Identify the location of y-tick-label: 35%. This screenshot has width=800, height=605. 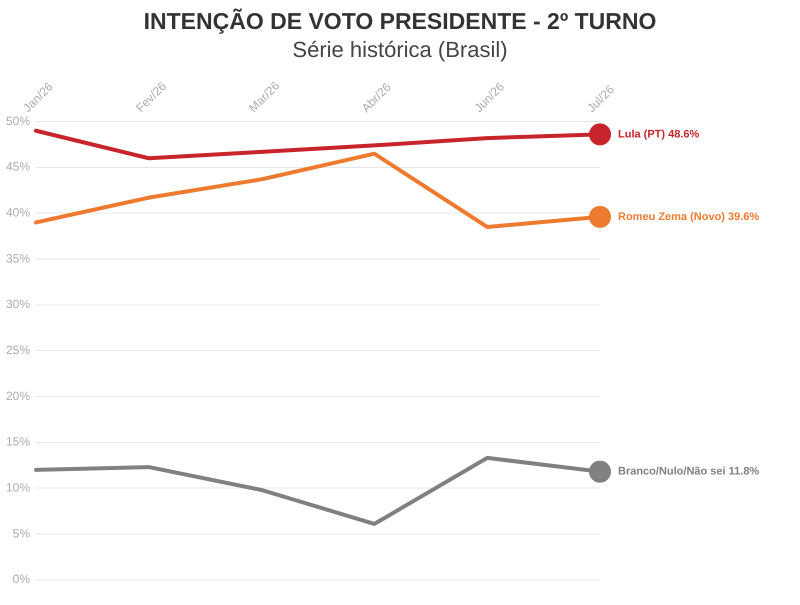
(18, 258).